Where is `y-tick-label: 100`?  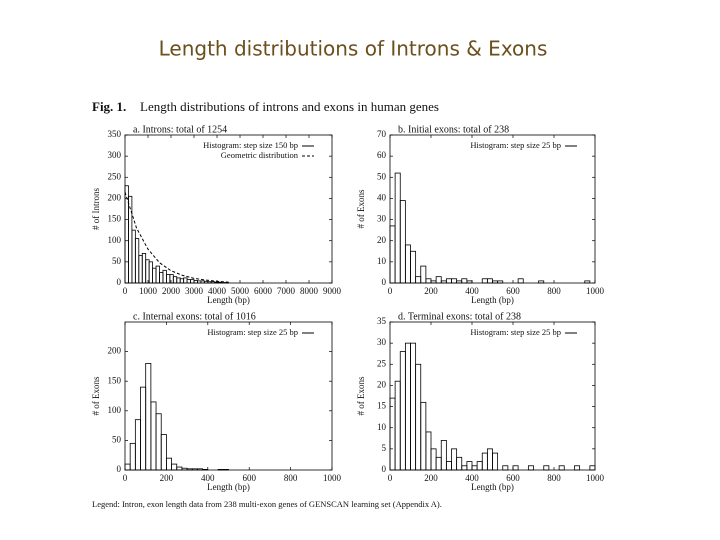
y-tick-label: 100 is located at coordinates (115, 410).